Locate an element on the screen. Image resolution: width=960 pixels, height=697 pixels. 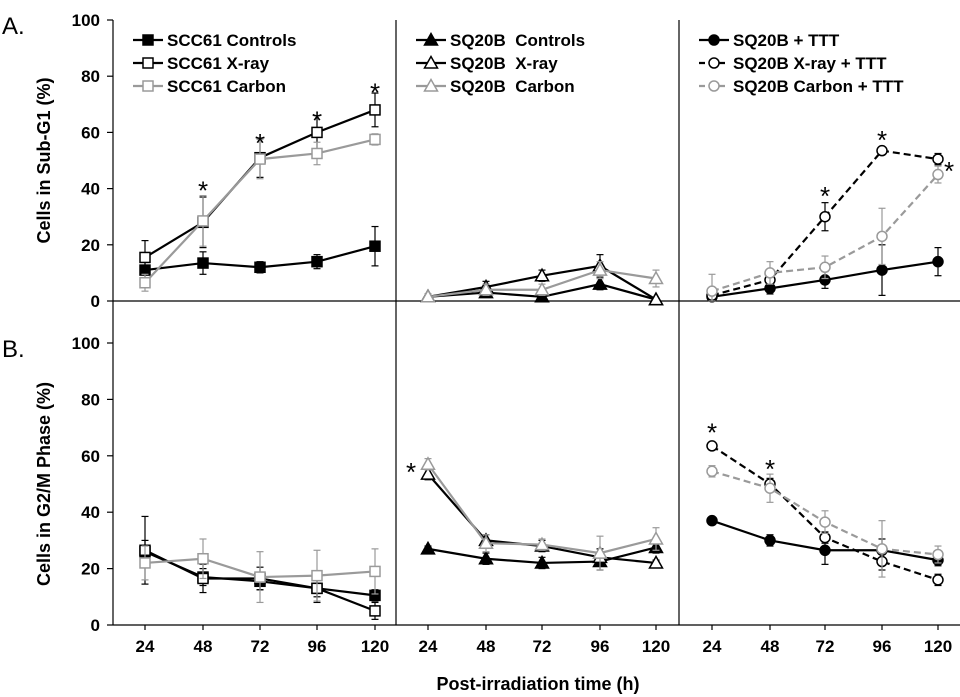
y-tick-label: 60 is located at coordinates (90, 456).